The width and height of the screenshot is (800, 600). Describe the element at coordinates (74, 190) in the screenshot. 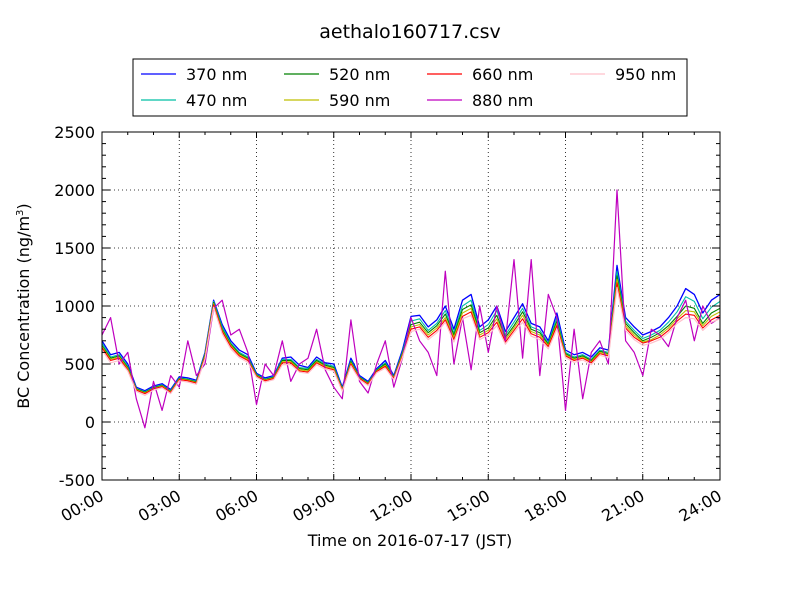

I see `y-tick-label: 2000` at that location.